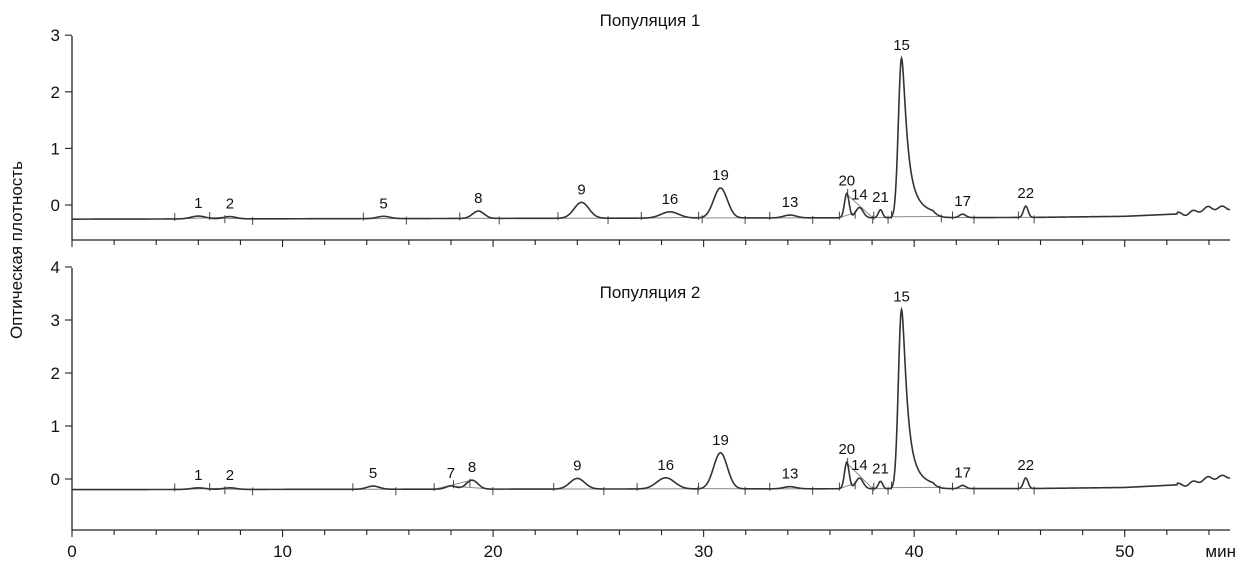 This screenshot has width=1246, height=566. I want to click on x-axis-unit: мин, so click(1220, 551).